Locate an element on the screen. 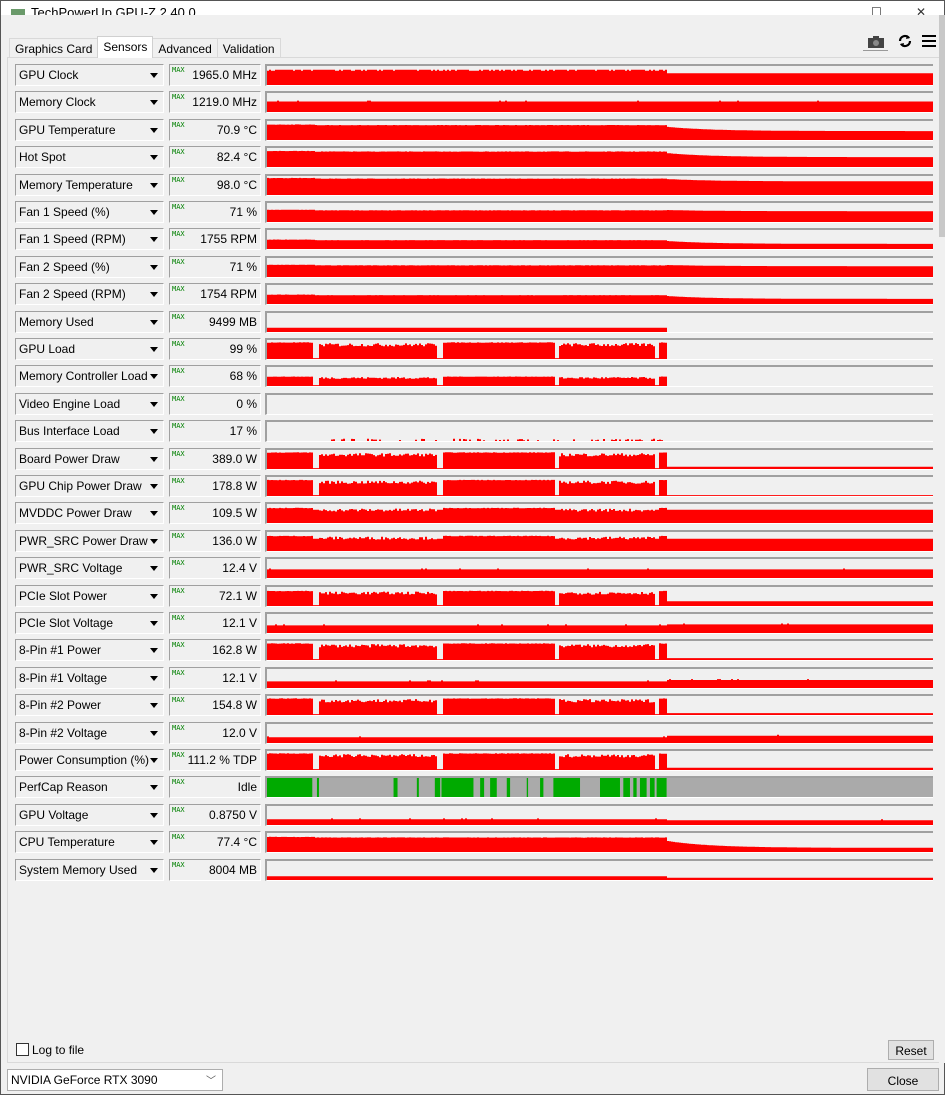 The height and width of the screenshot is (1095, 945). sensor-select: 8-Pin #2 Power is located at coordinates (89, 705).